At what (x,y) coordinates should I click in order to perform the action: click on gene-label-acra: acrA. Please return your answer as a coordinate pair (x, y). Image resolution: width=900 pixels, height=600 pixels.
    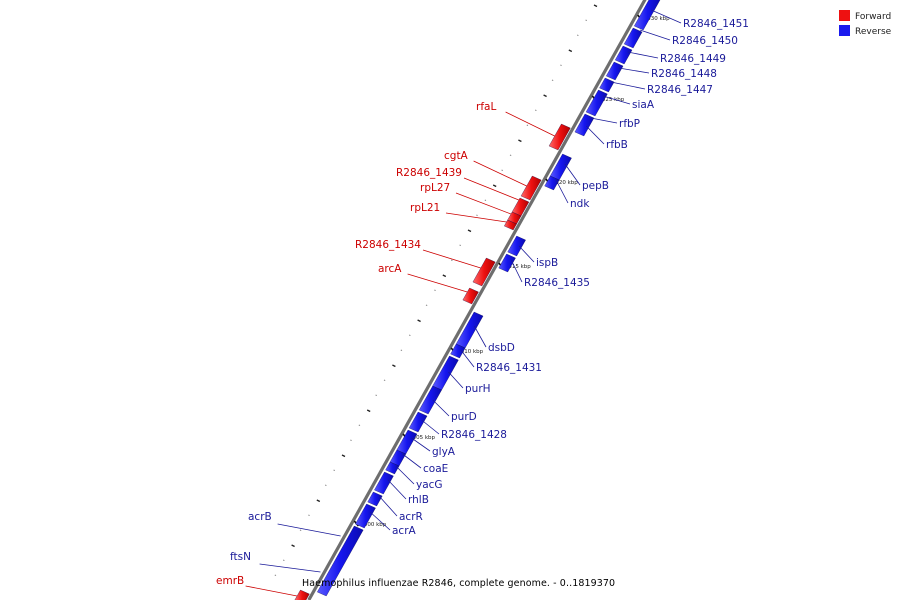
    Looking at the image, I should click on (404, 531).